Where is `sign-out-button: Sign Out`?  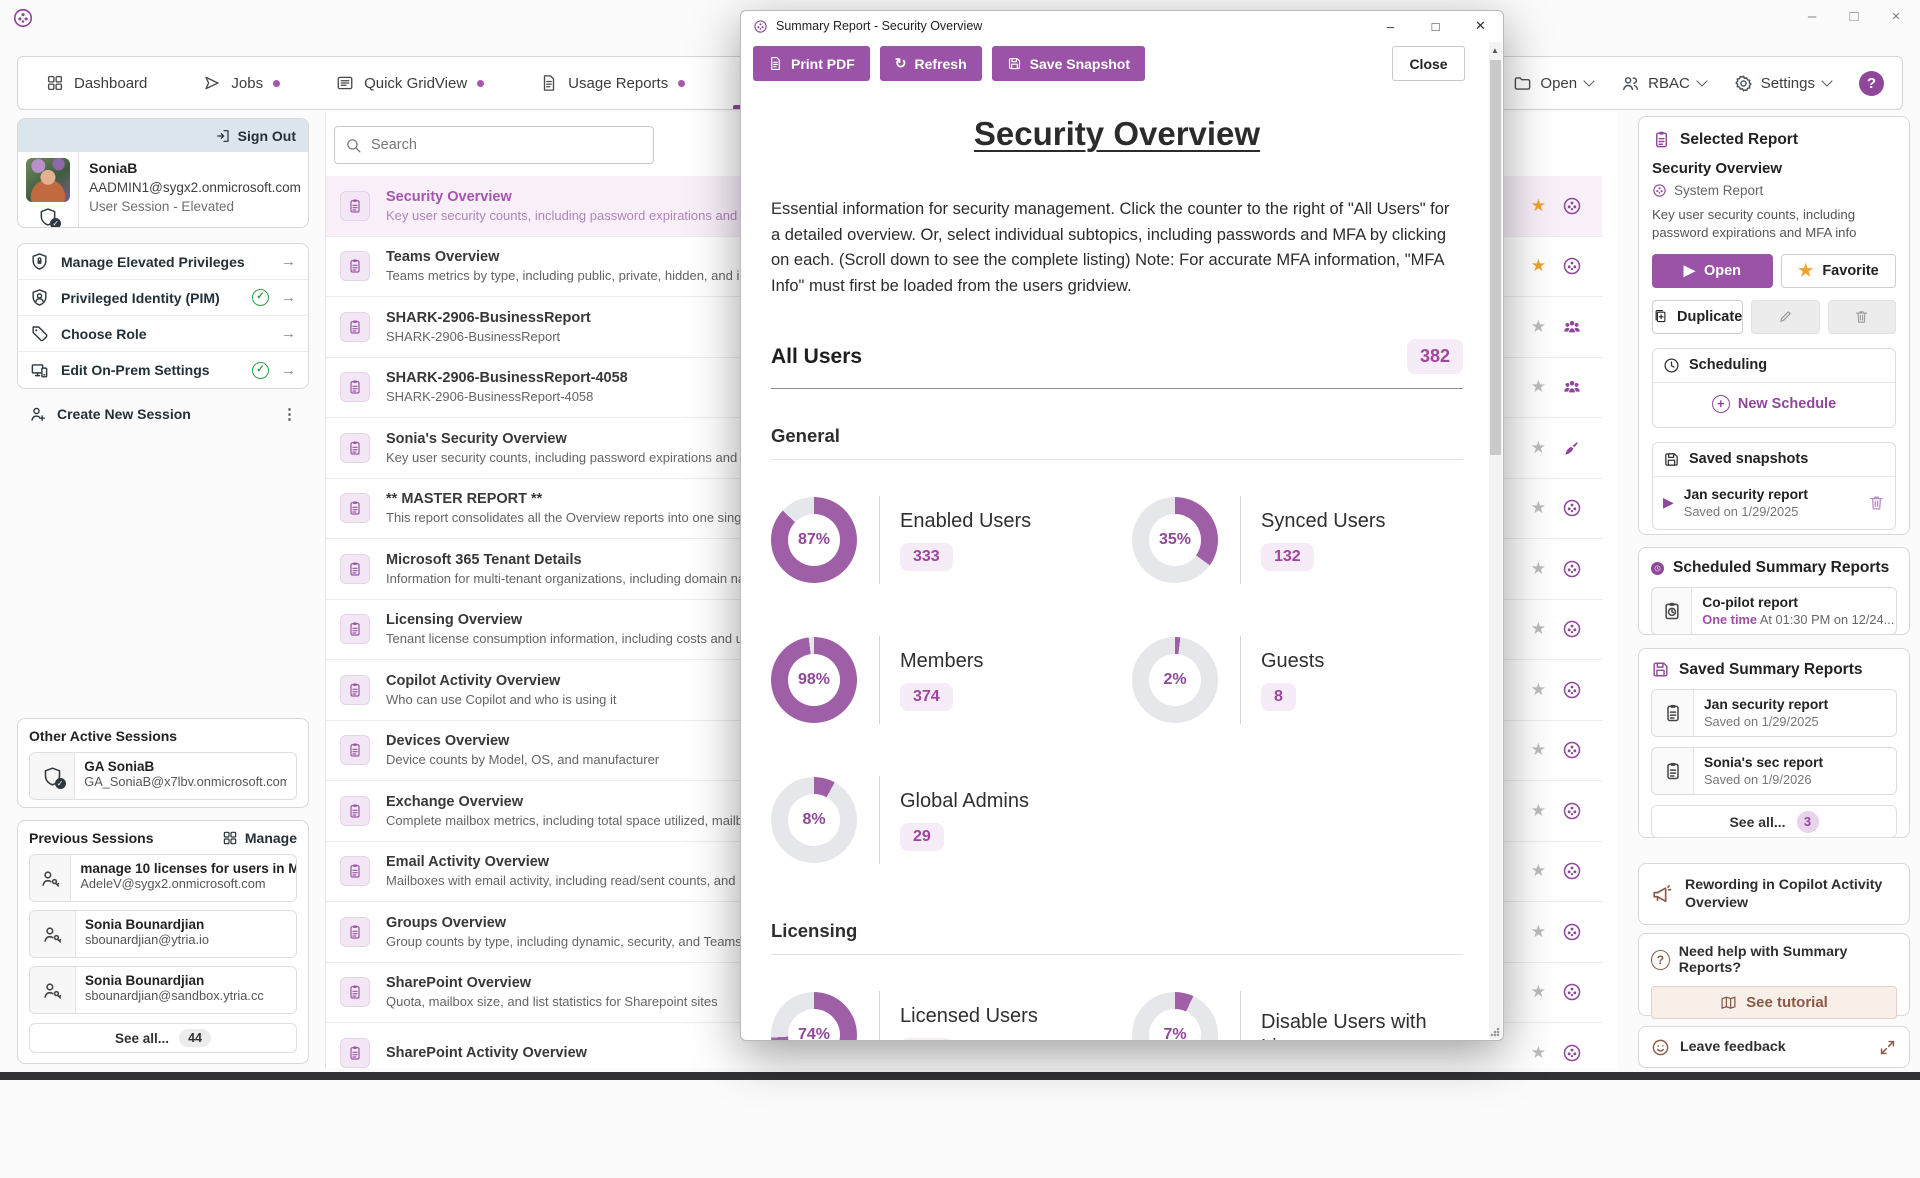
sign-out-button: Sign Out is located at coordinates (267, 136).